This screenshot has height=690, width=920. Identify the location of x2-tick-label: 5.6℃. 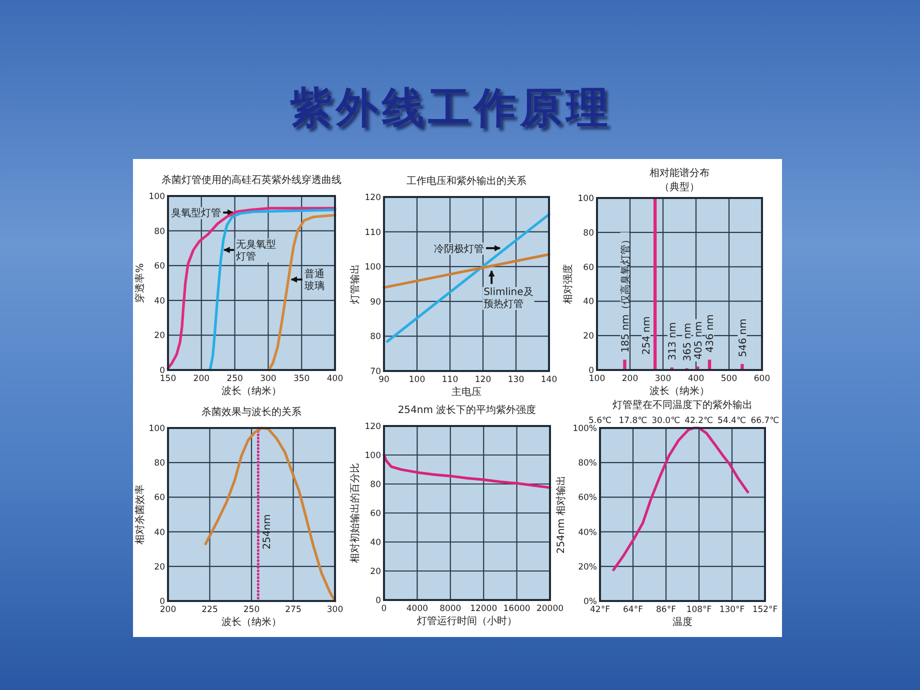
(600, 421).